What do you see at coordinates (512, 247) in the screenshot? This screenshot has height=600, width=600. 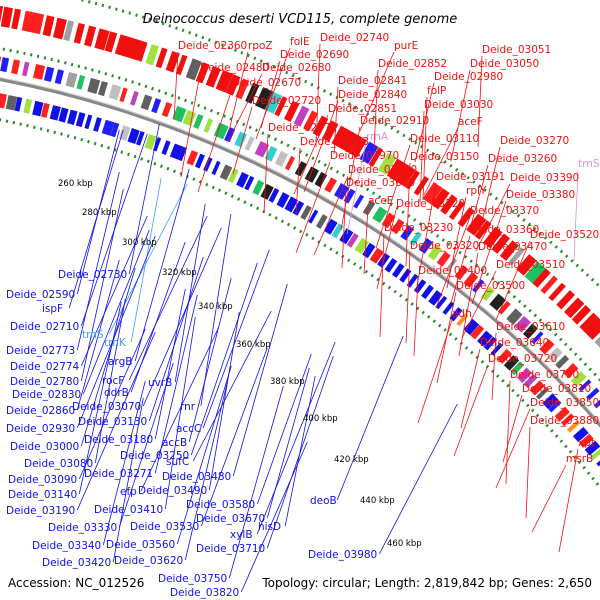 I see `gene-label-forward: Deide_03470` at bounding box center [512, 247].